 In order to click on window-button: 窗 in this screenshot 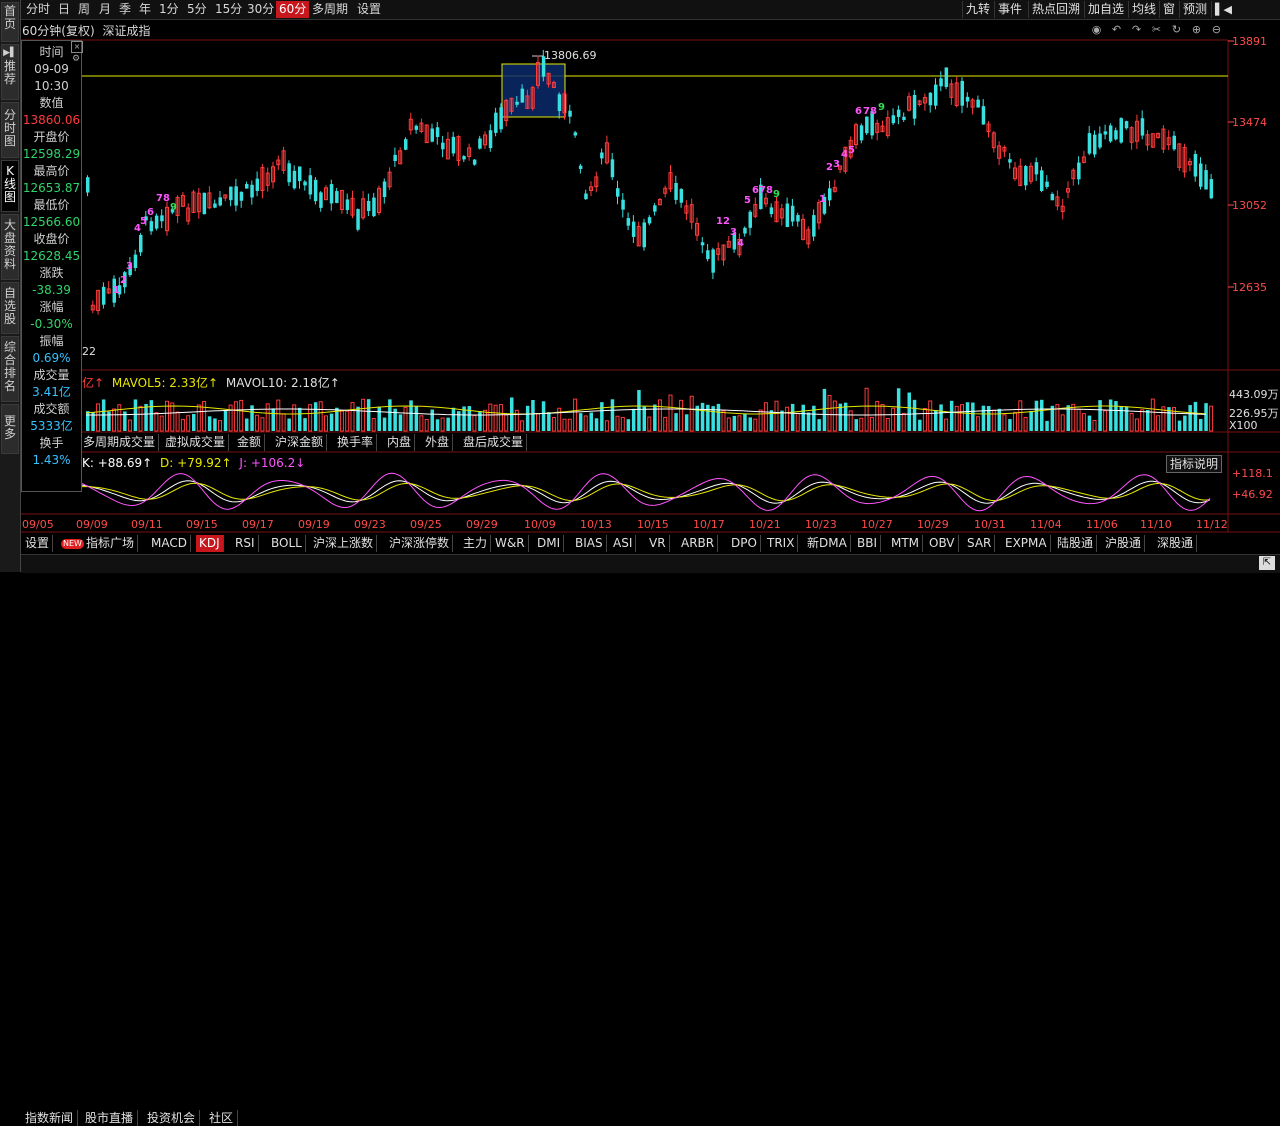, I will do `click(1168, 9)`.